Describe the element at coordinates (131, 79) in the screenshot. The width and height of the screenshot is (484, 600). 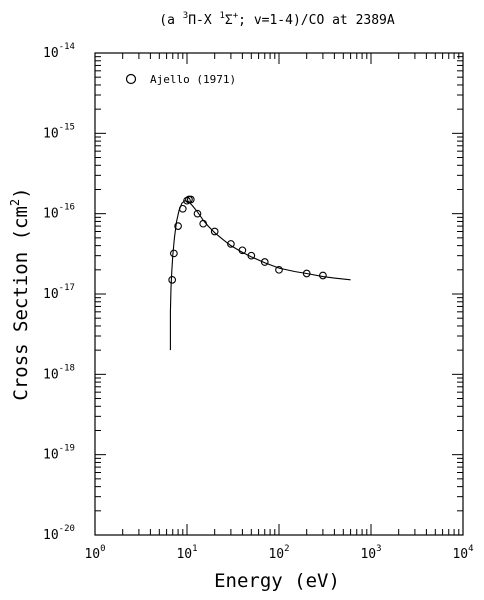
I see `legend-marker-open-circle` at that location.